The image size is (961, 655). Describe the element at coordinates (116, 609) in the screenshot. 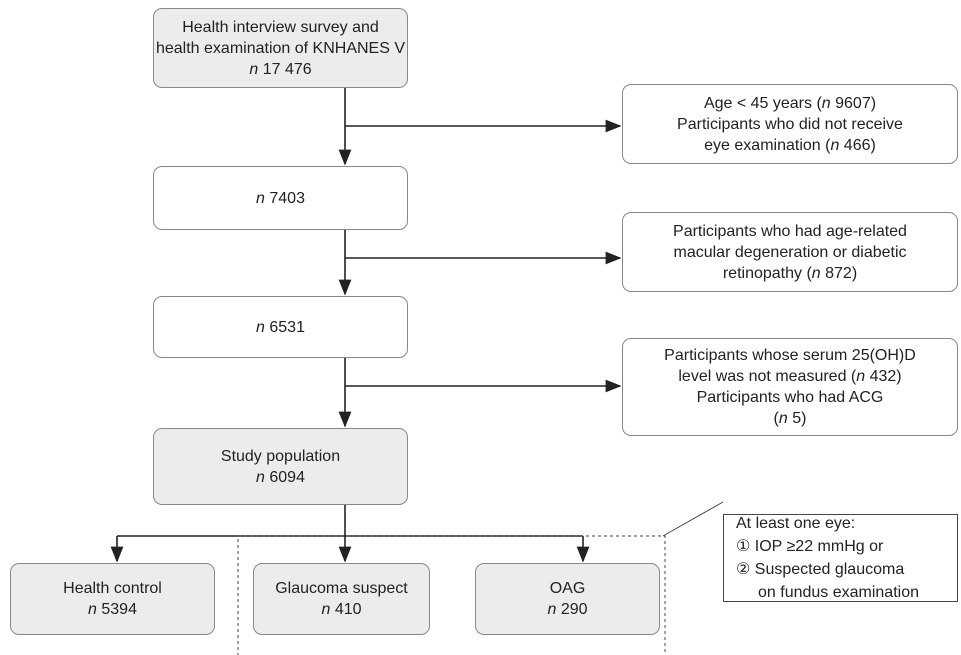

I see `text: 5394` at that location.